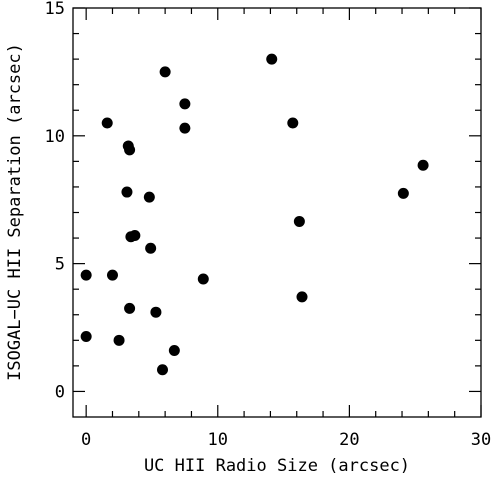 This screenshot has width=495, height=478. What do you see at coordinates (218, 440) in the screenshot?
I see `x-tick-label: 10` at bounding box center [218, 440].